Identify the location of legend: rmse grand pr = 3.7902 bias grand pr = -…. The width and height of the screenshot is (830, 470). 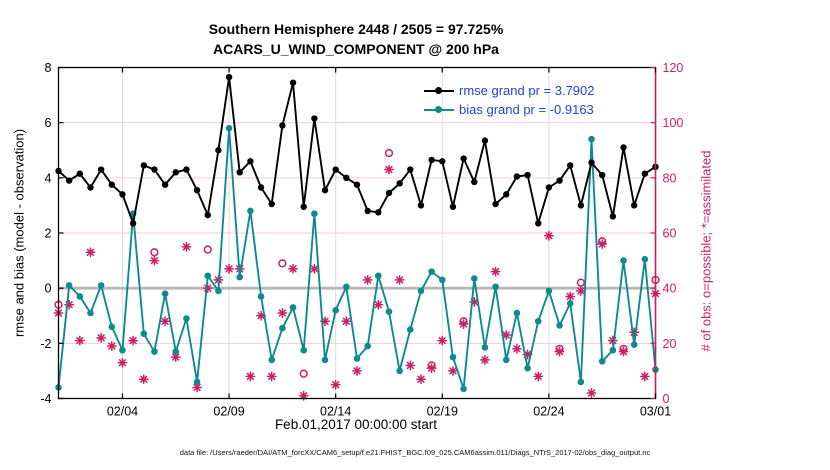
(509, 100).